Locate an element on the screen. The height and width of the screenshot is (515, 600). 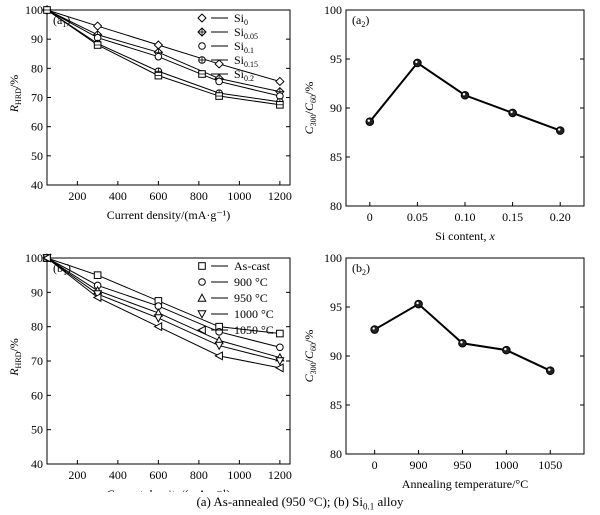
x-tick-label: 900 is located at coordinates (419, 465).